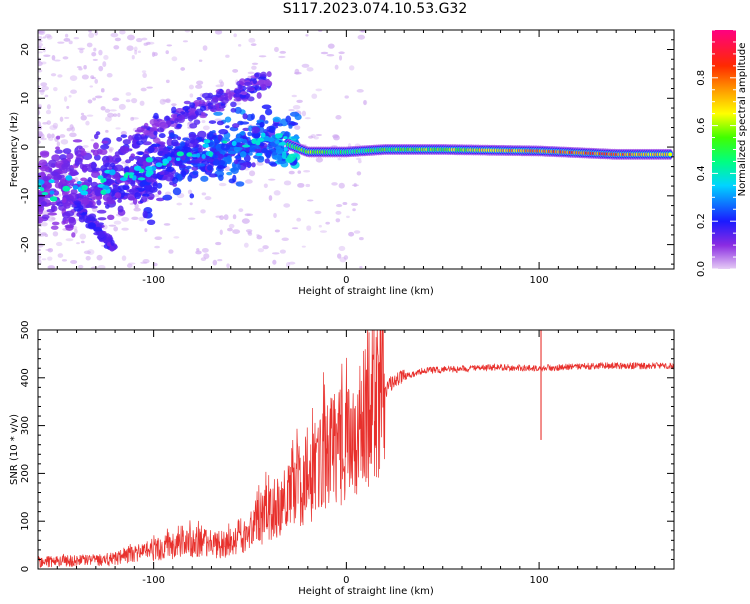 The height and width of the screenshot is (604, 750). I want to click on heatmap-y-axis-label: Frequency (Hz), so click(14, 150).